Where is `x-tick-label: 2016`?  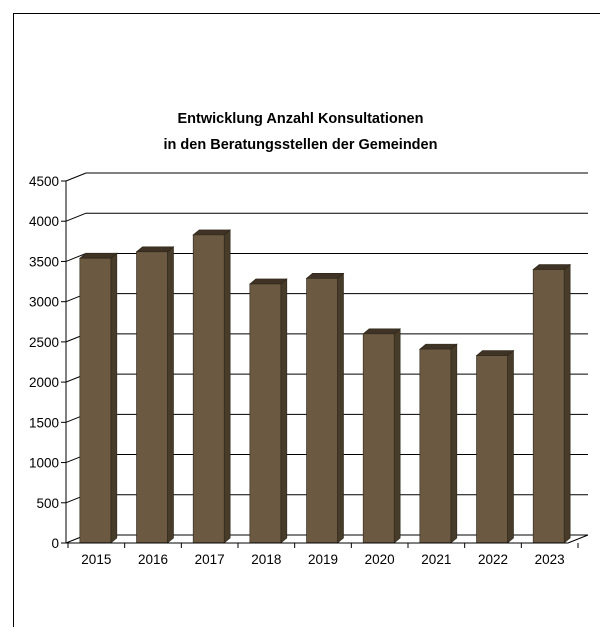 x-tick-label: 2016 is located at coordinates (153, 559).